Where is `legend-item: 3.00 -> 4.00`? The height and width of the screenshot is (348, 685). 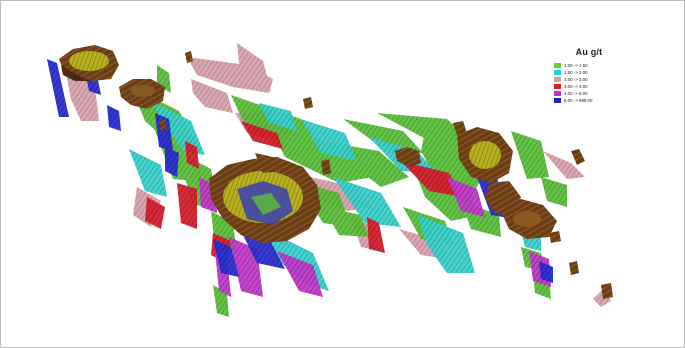 legend-item: 3.00 -> 4.00 is located at coordinates (589, 86).